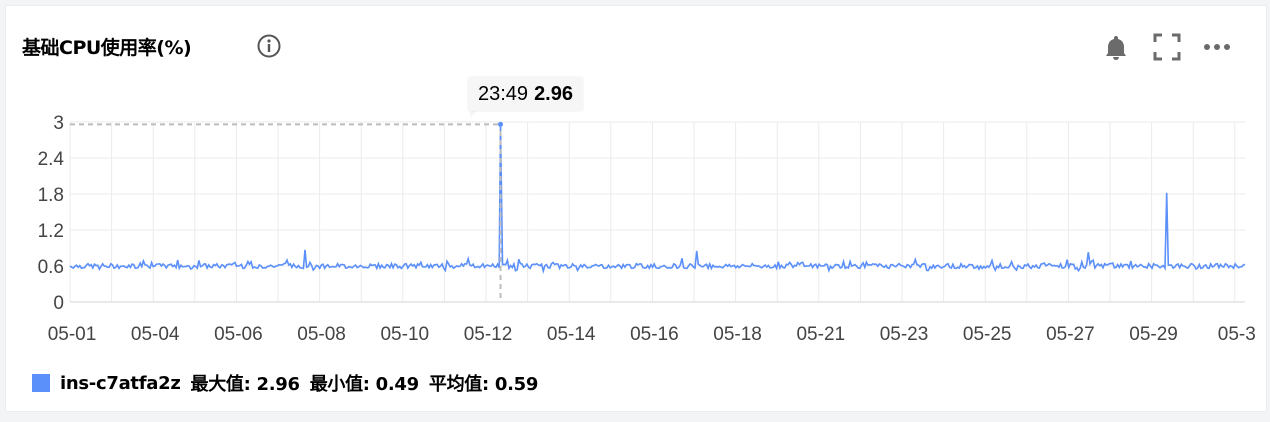  I want to click on legend-avg: 平均值: 0.59, so click(483, 384).